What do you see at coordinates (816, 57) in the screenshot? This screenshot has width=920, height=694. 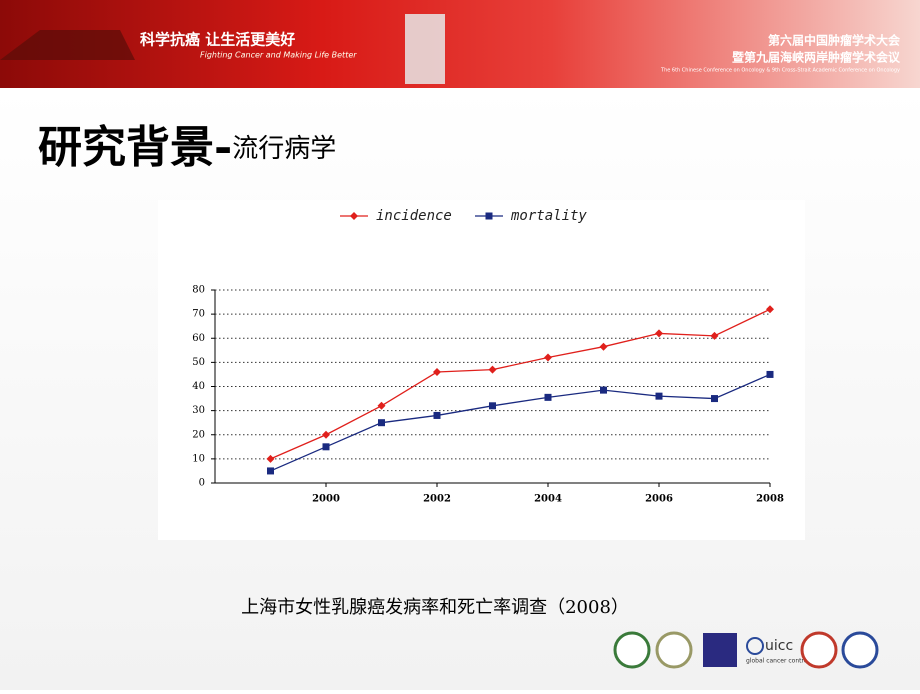 I see `conference-name: 暨第九届海峡两岸肿瘤学术会议` at bounding box center [816, 57].